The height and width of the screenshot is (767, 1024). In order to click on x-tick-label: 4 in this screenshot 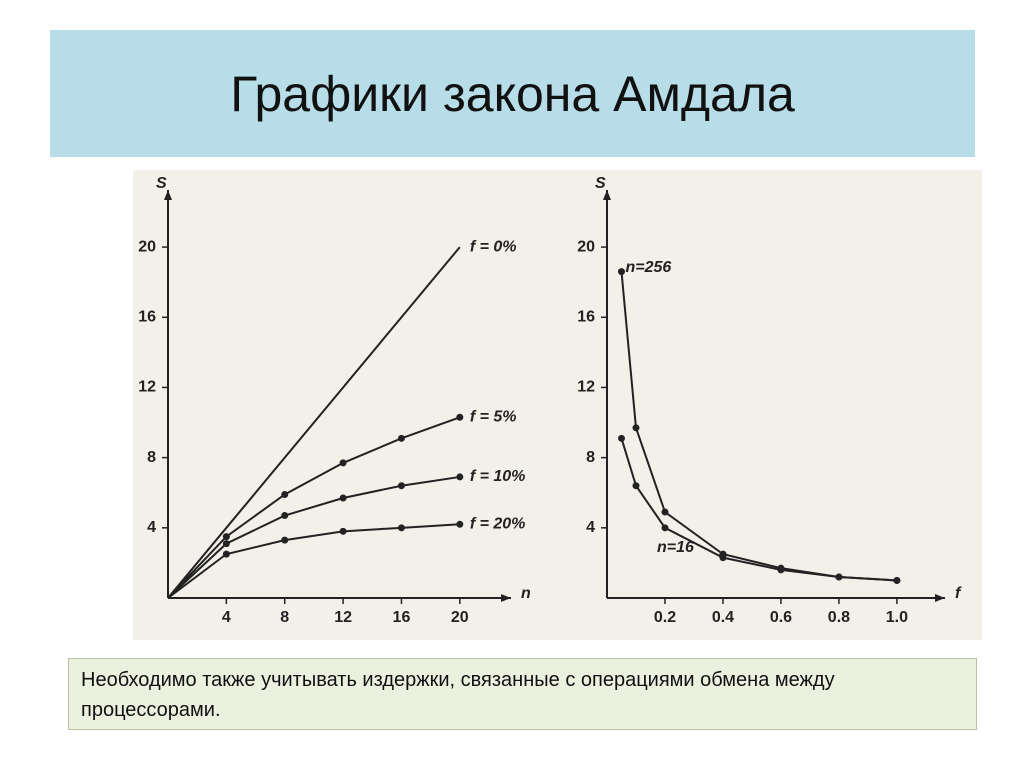, I will do `click(226, 617)`.